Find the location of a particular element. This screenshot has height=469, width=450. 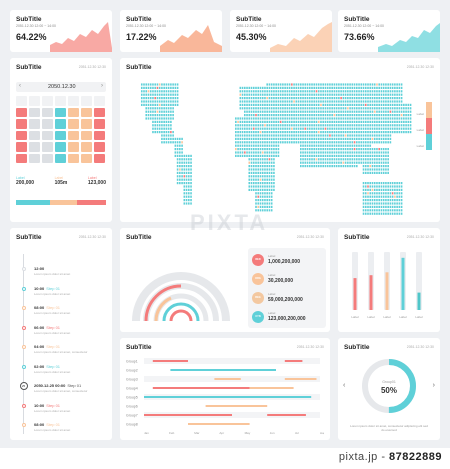

next-arrow-icon: › is located at coordinates (433, 385).